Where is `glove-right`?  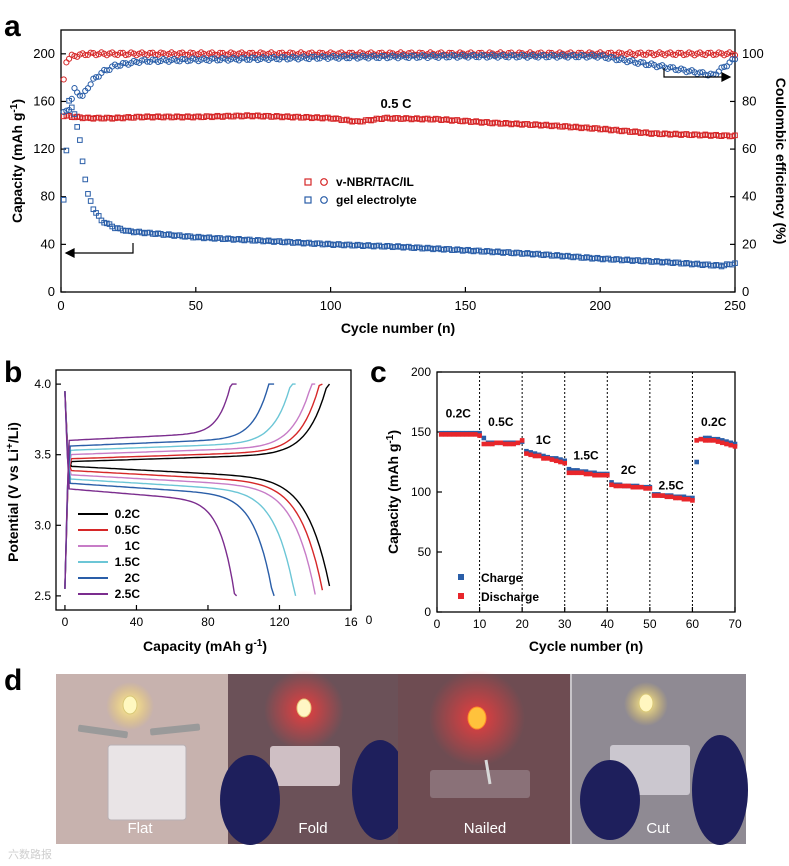 glove-right is located at coordinates (720, 790).